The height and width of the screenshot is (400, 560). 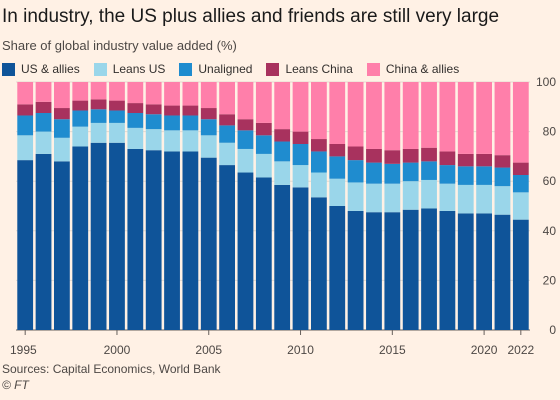 What do you see at coordinates (153, 140) in the screenshot?
I see `bar-segment-leans-us-2002` at bounding box center [153, 140].